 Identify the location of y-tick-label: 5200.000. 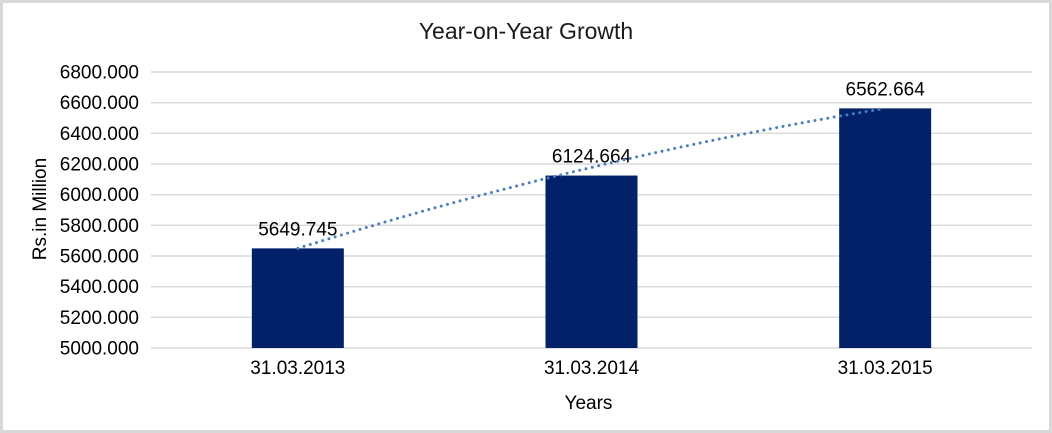
(99, 318).